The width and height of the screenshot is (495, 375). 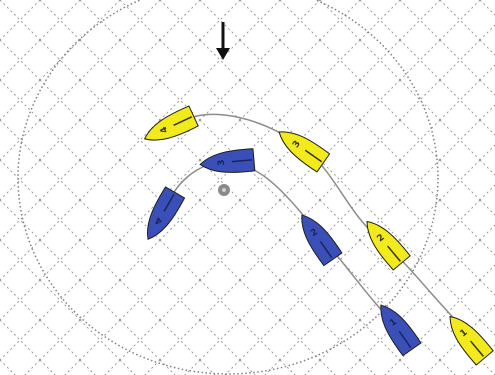 What do you see at coordinates (314, 233) in the screenshot?
I see `blue-boat-2-label: 2` at bounding box center [314, 233].